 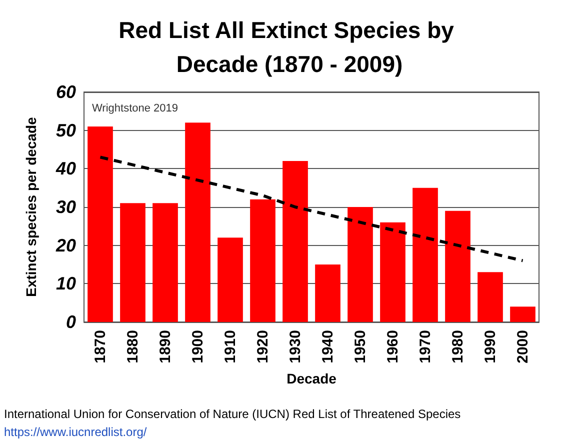 I want to click on x-tick-label: 1970, so click(x=425, y=347).